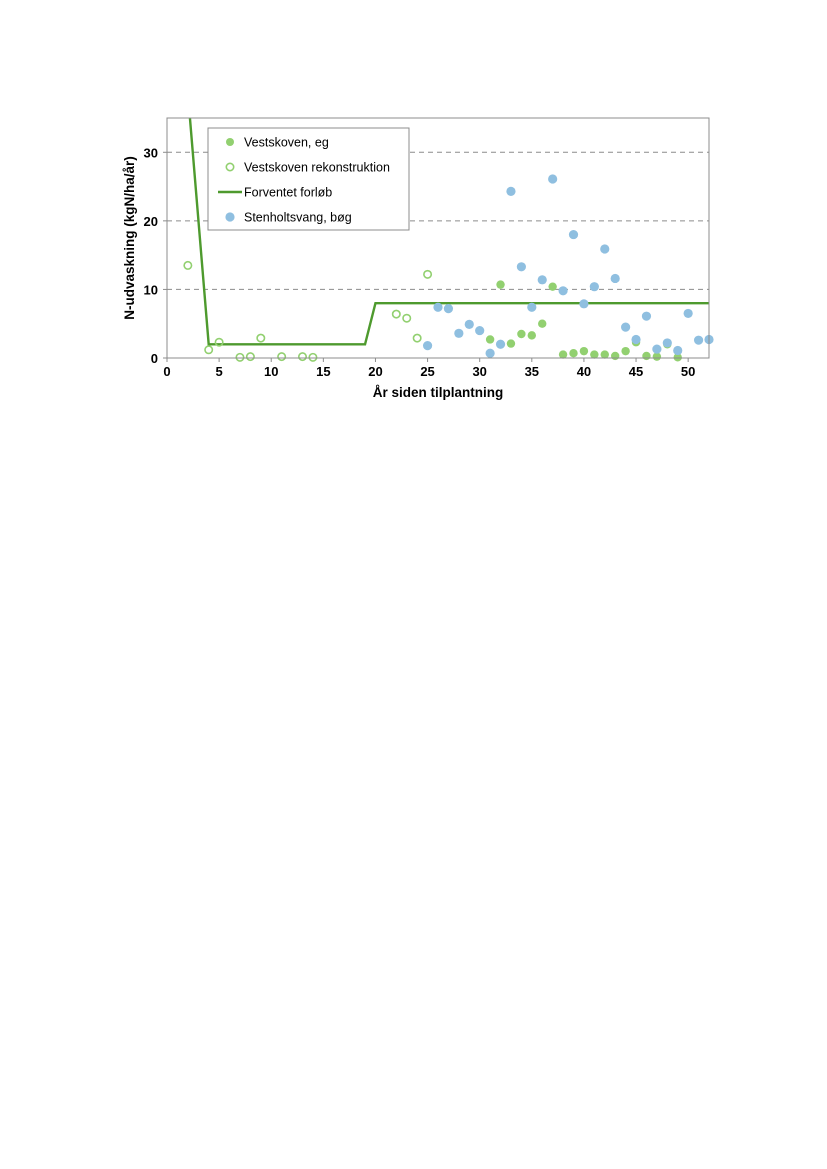  What do you see at coordinates (375, 371) in the screenshot?
I see `x-tick-label-20: 20` at bounding box center [375, 371].